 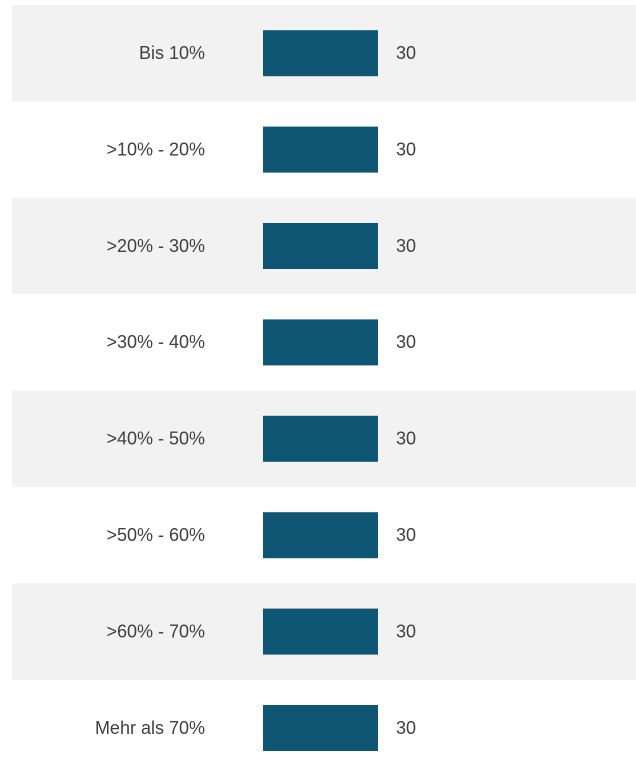 What do you see at coordinates (155, 535) in the screenshot?
I see `category-label: >50% - 60%` at bounding box center [155, 535].